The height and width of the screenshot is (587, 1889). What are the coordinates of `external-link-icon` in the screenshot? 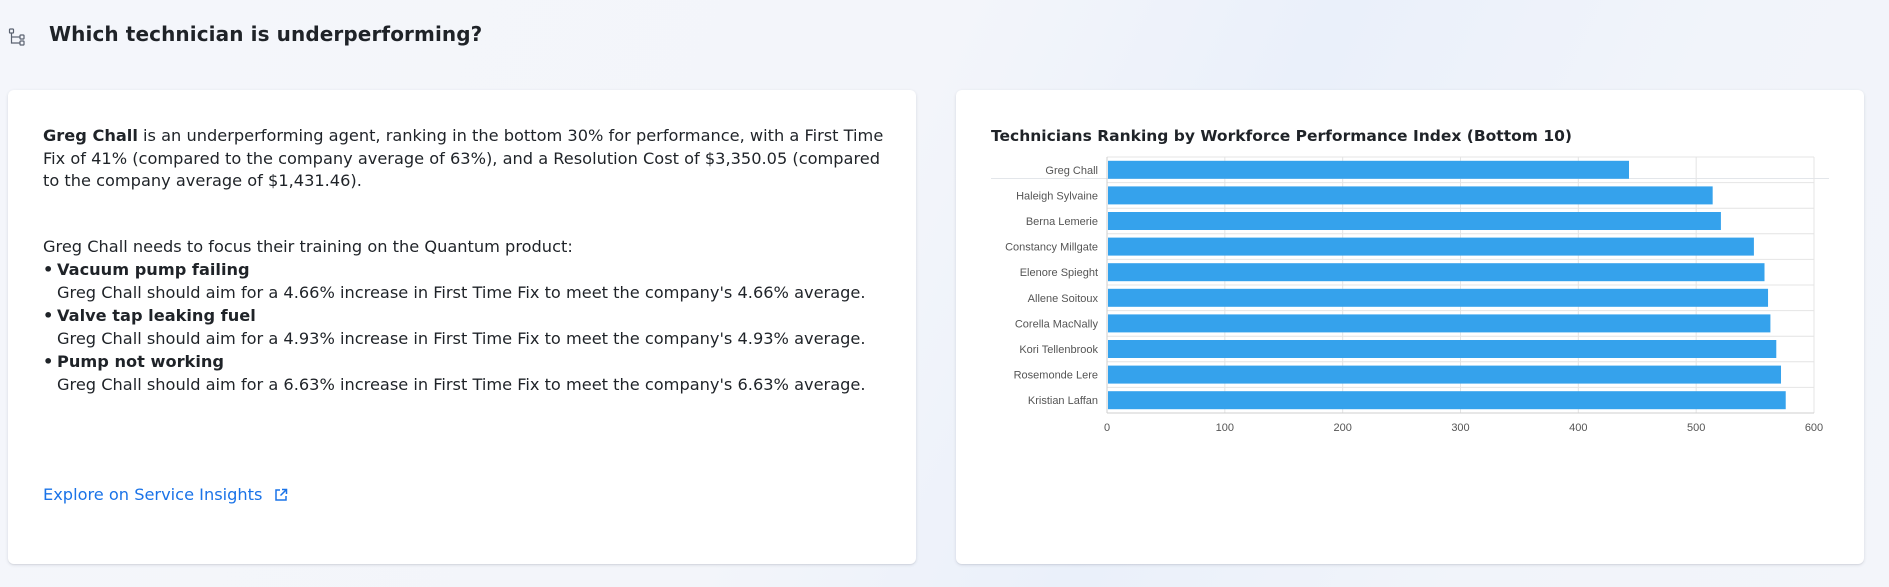 It's located at (281, 494).